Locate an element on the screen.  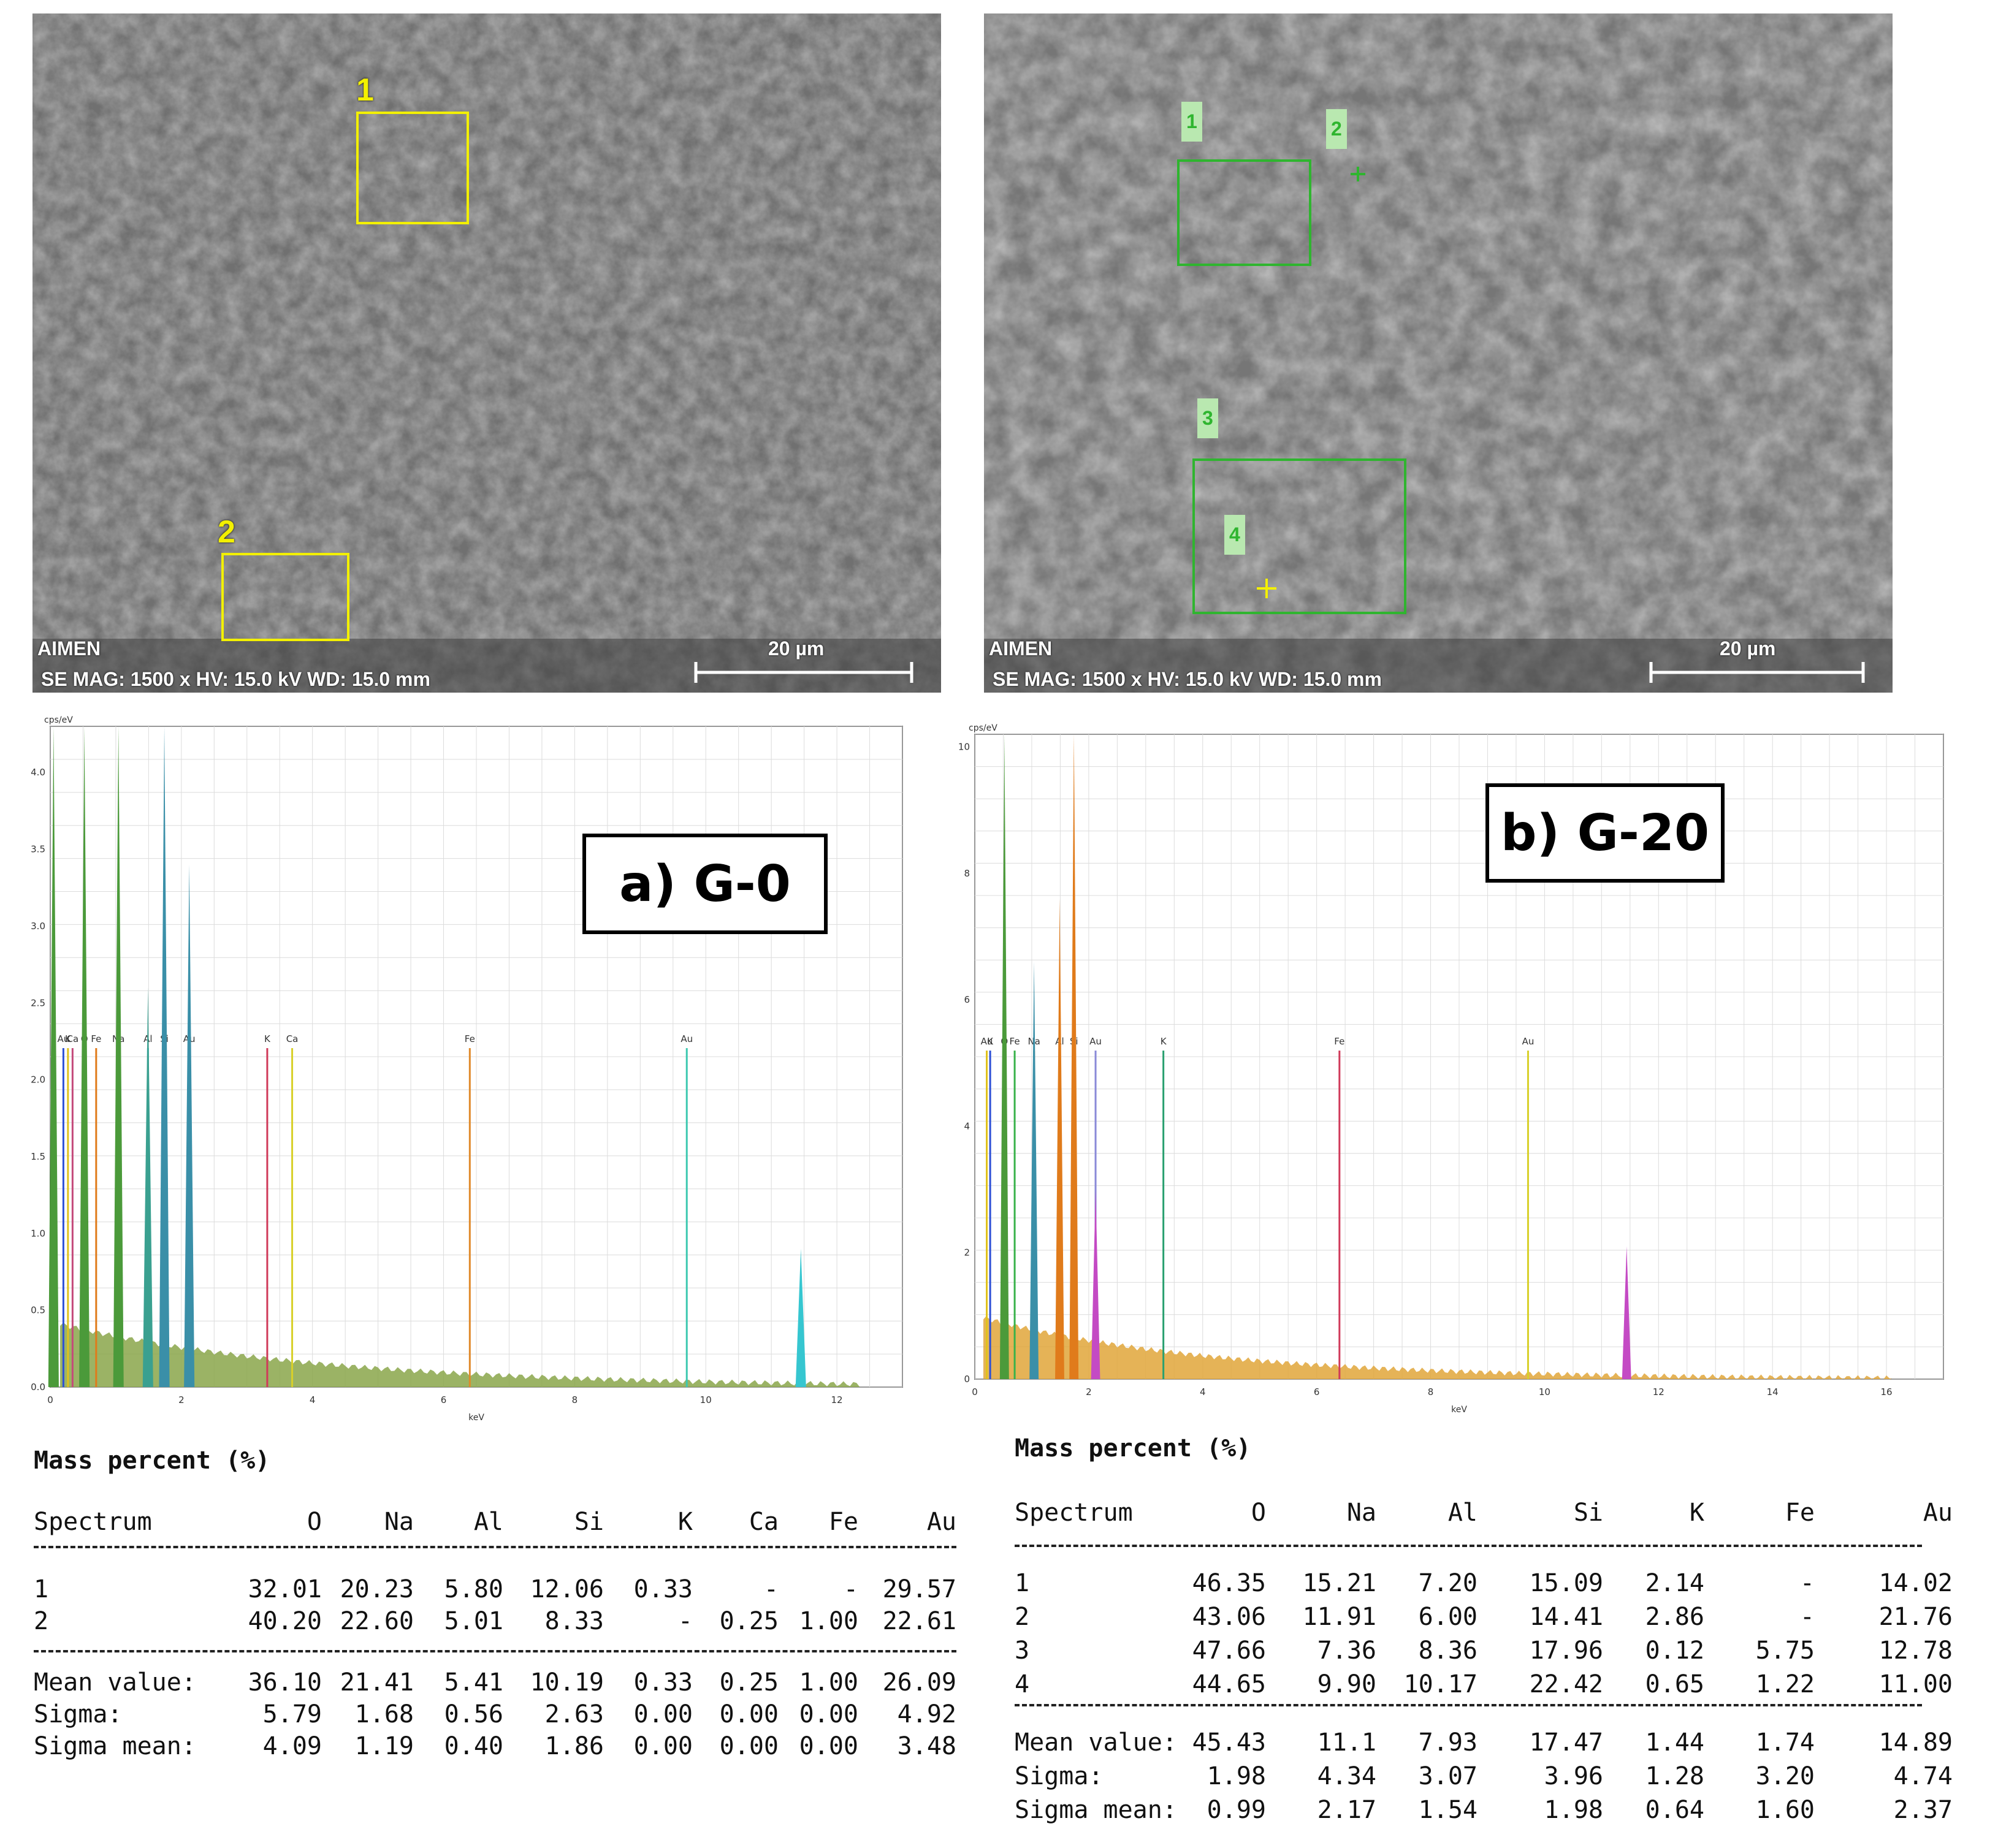
table-cell: 0.12 is located at coordinates (1675, 1651).